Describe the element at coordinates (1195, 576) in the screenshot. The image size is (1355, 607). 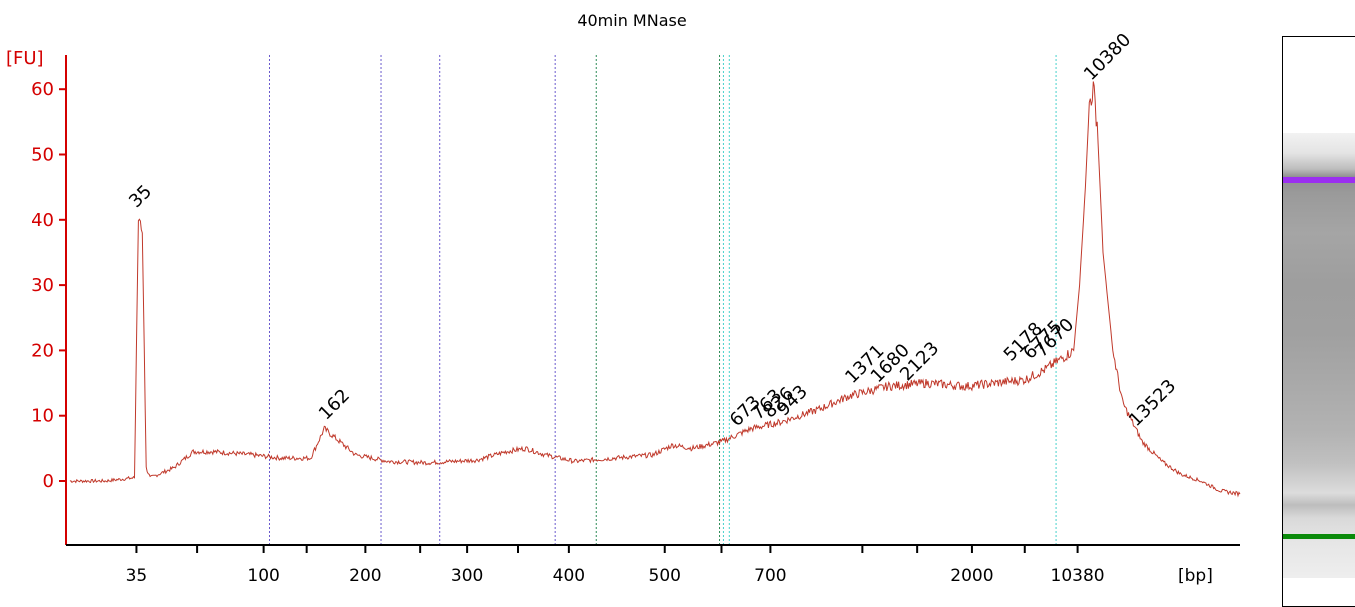
I see `x-axis-label: [bp]` at that location.